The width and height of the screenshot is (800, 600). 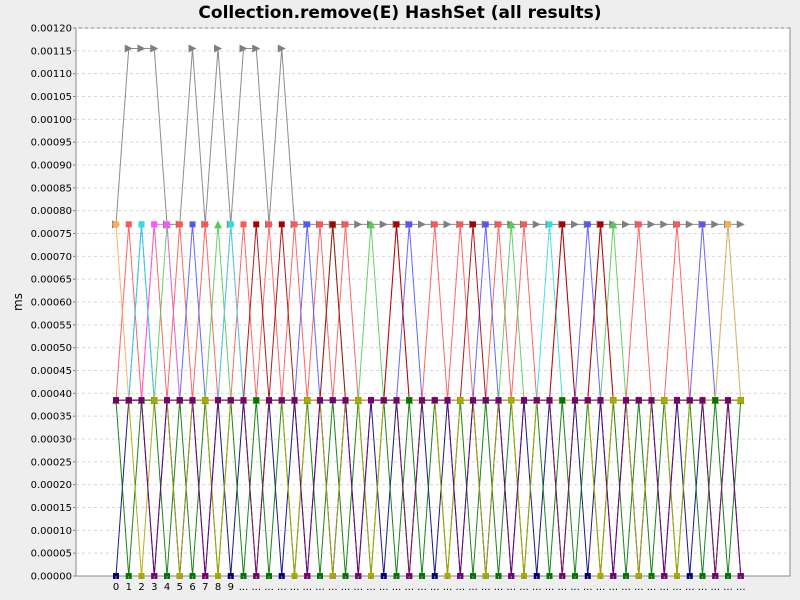 I want to click on y-tick-label: 0.00100, so click(x=51, y=120).